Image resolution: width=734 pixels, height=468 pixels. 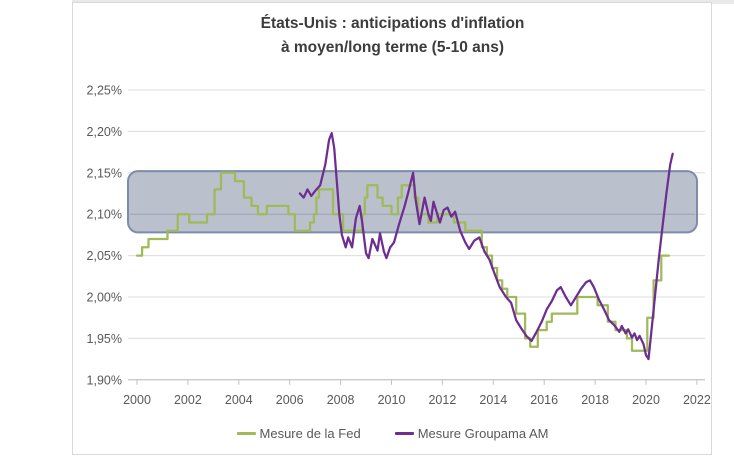 I want to click on legend-label-groupama: Mesure Groupama AM, so click(x=483, y=433).